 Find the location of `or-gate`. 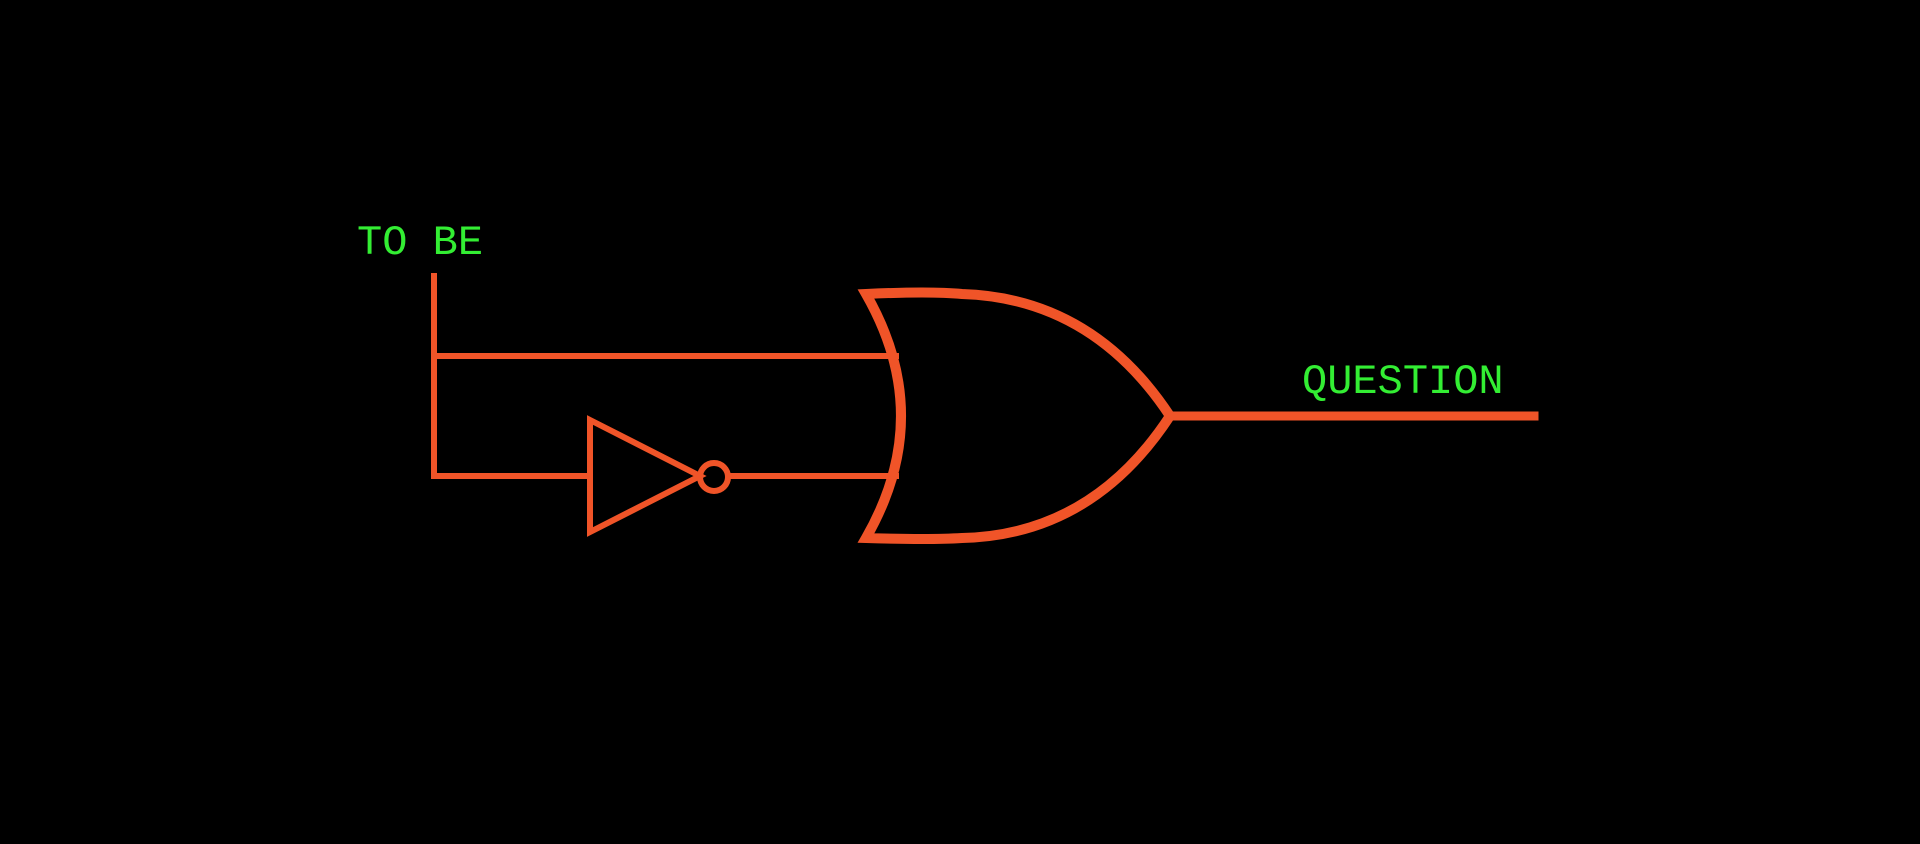

or-gate is located at coordinates (1016, 415).